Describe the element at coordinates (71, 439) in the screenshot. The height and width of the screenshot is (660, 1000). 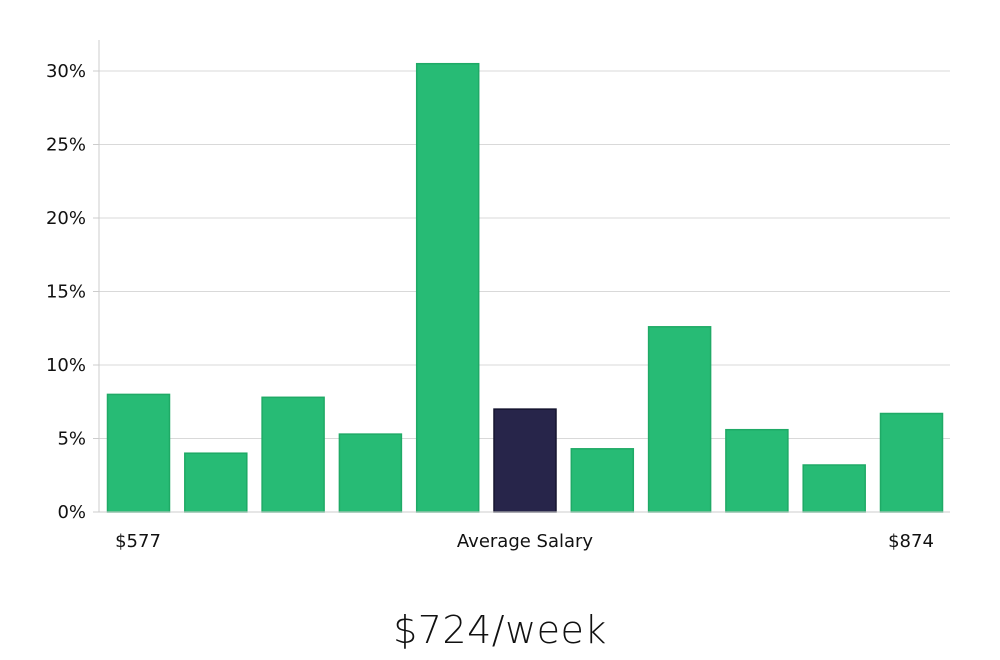
I see `y-tick-label: 5%` at that location.